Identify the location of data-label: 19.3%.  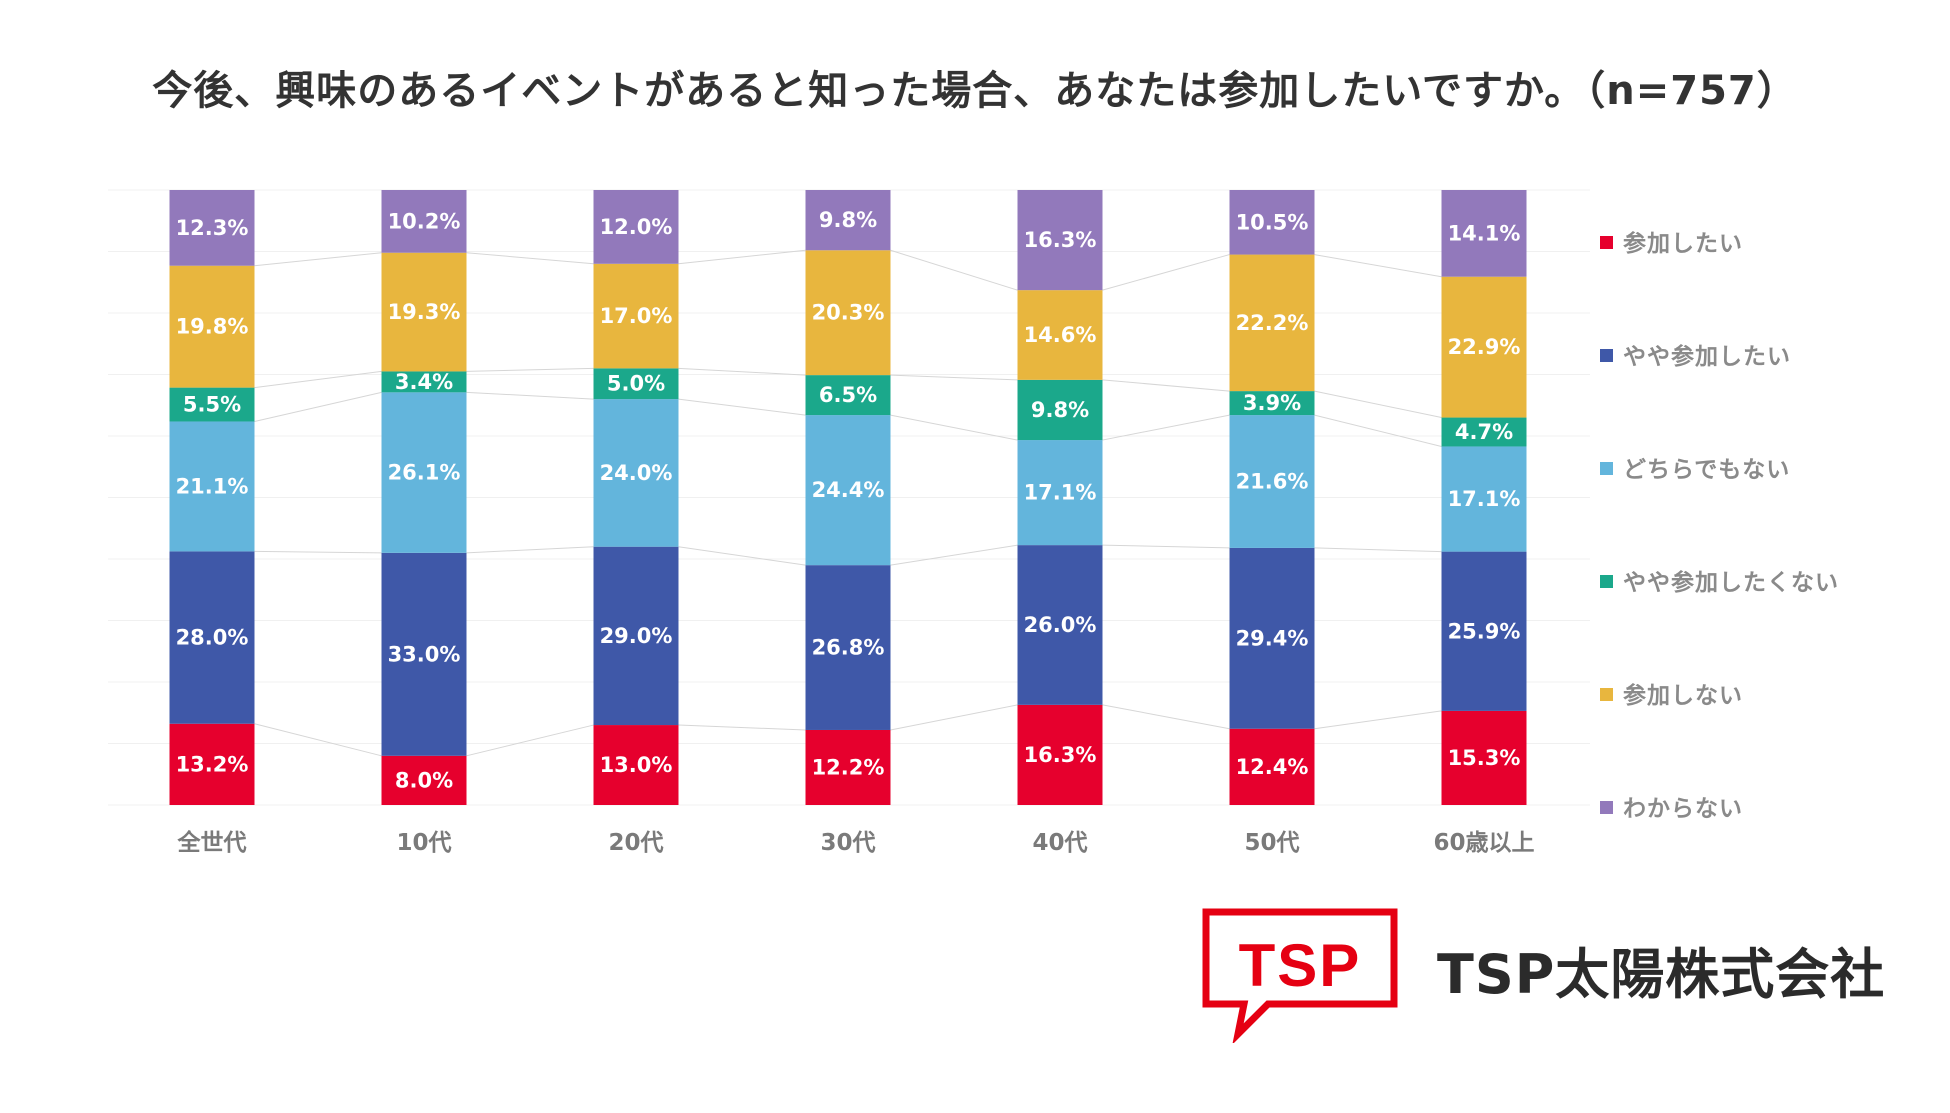
(424, 312).